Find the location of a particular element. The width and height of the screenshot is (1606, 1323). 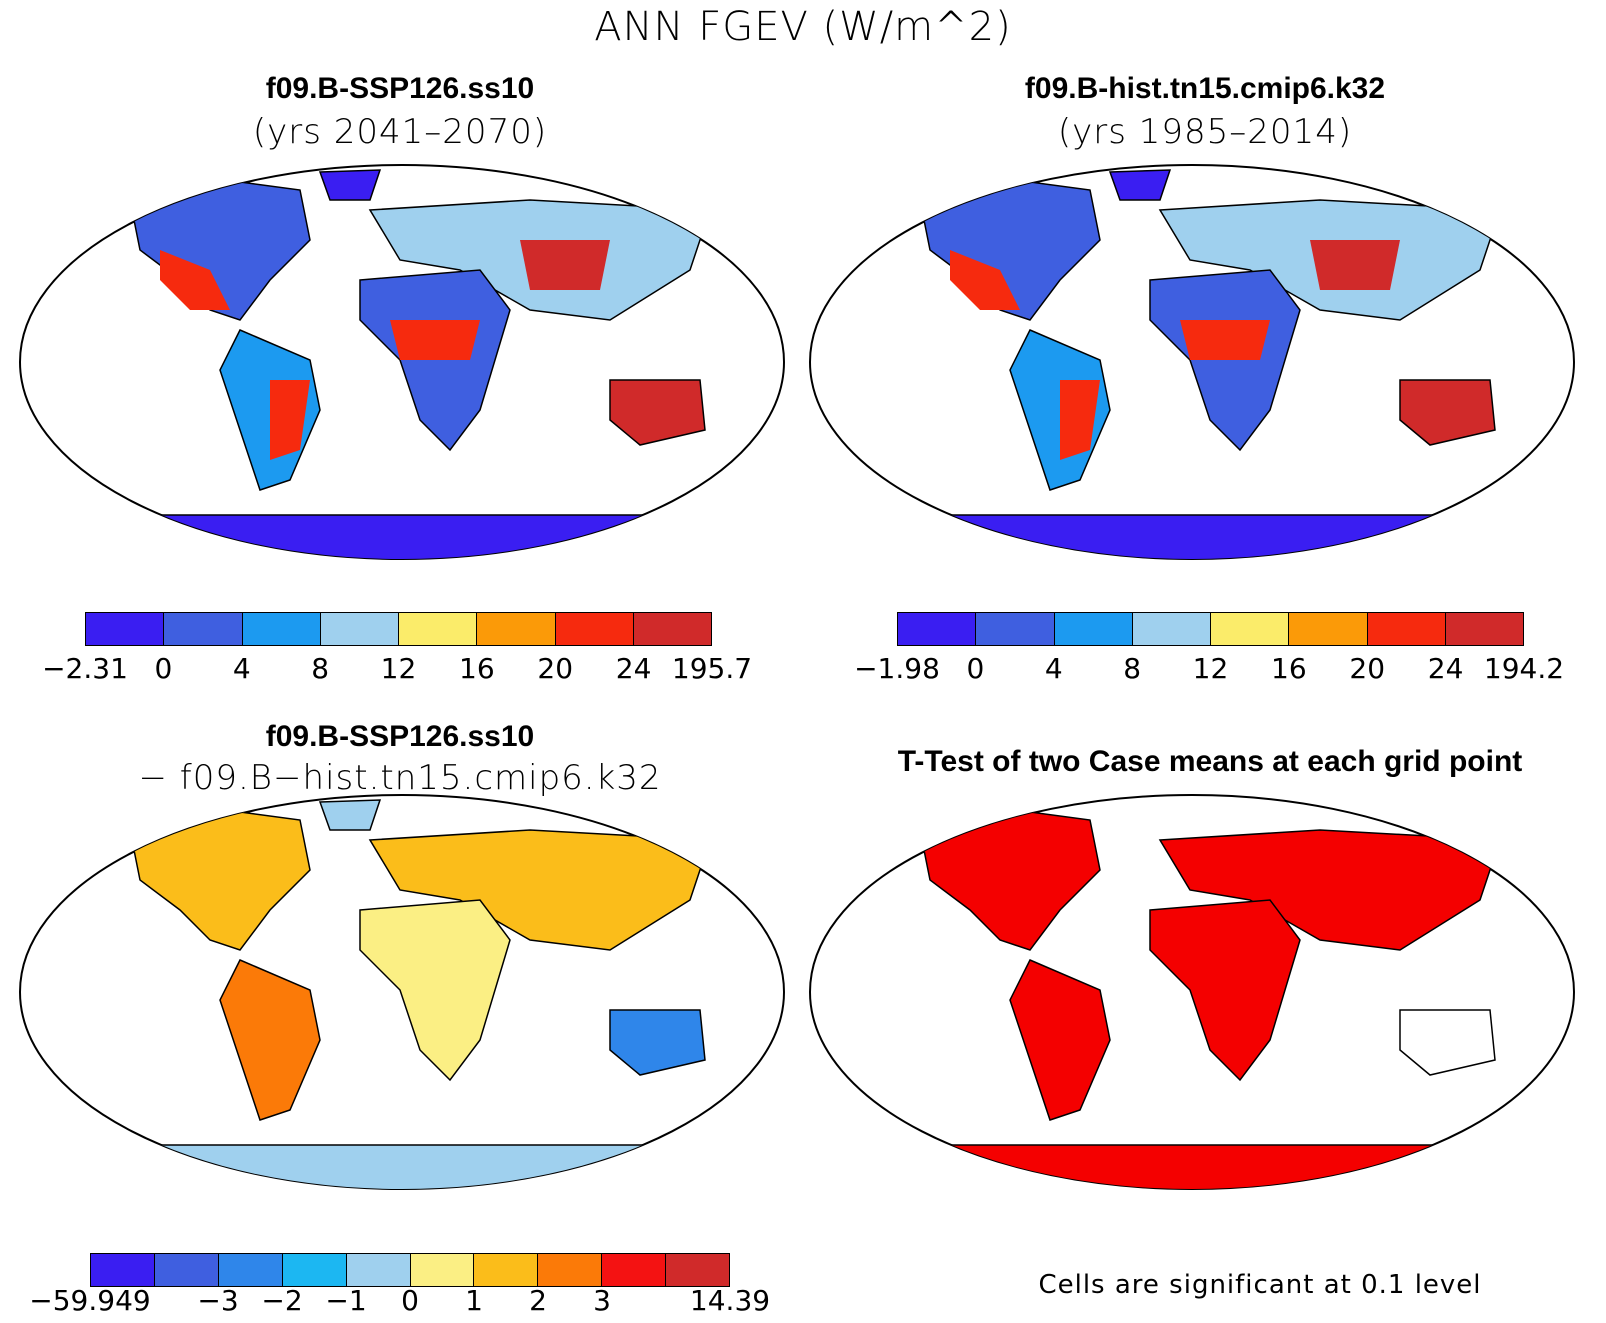

colorbar-tick-label: −2 is located at coordinates (282, 1300).